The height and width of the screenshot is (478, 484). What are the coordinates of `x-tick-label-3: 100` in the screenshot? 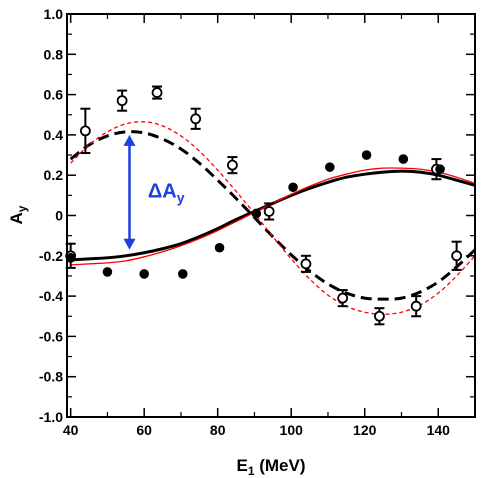 It's located at (292, 430).